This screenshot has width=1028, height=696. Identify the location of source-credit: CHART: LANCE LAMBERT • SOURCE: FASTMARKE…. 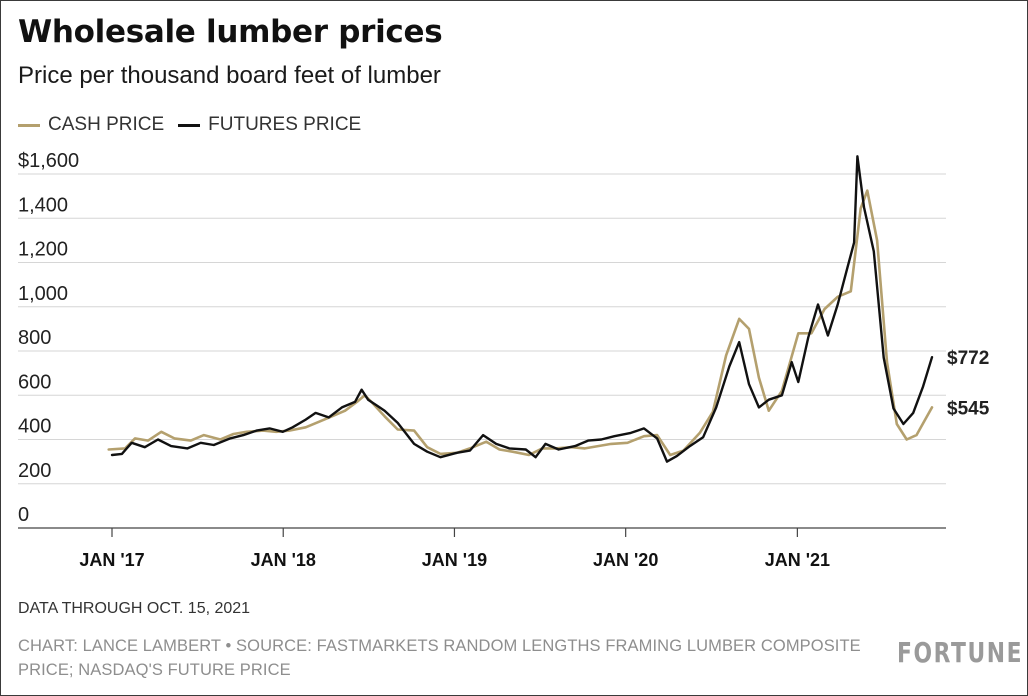
(439, 658).